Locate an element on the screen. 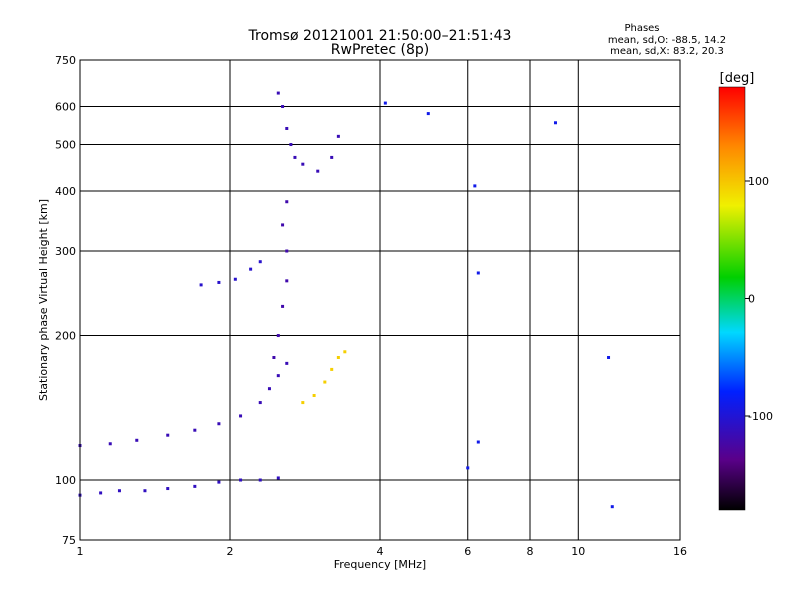 Image resolution: width=800 pixels, height=600 pixels. y-tick-label: 500 is located at coordinates (65, 145).